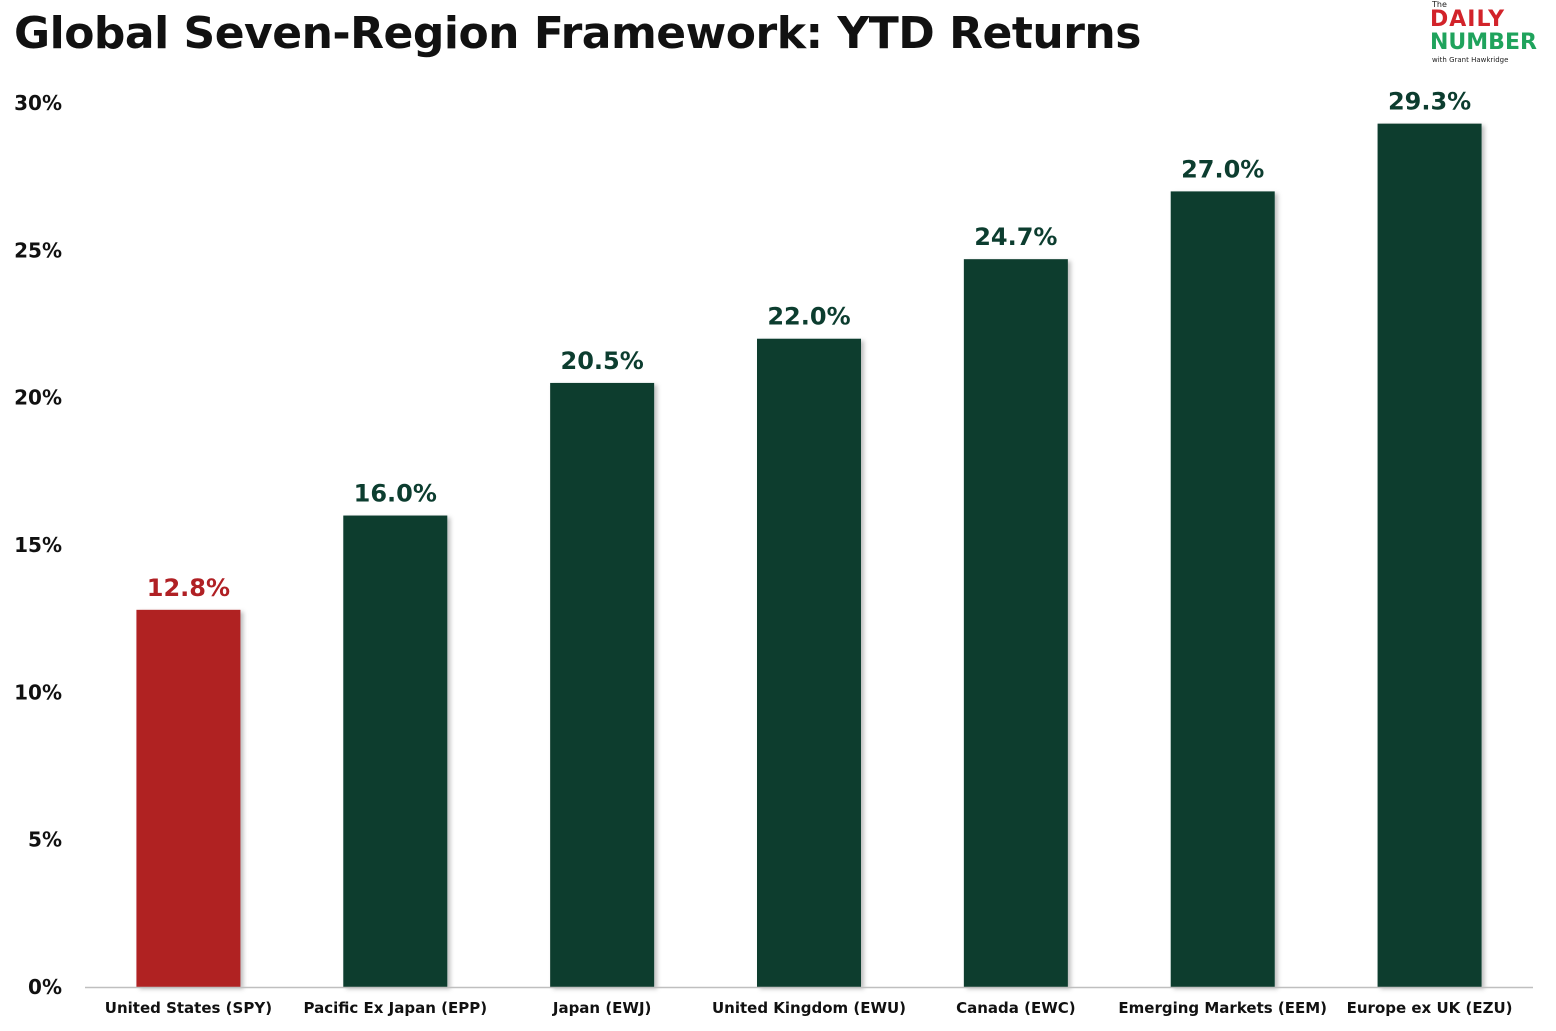 The image size is (1556, 1031). What do you see at coordinates (45, 840) in the screenshot?
I see `y-tick-label: 5%` at bounding box center [45, 840].